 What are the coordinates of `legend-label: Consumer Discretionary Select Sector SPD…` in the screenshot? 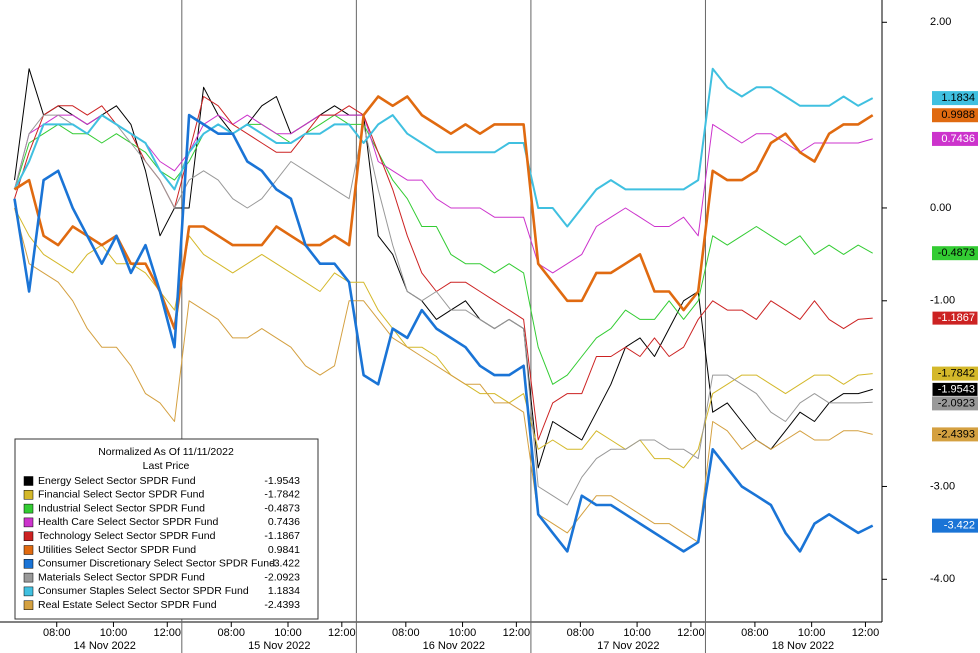 It's located at (156, 564).